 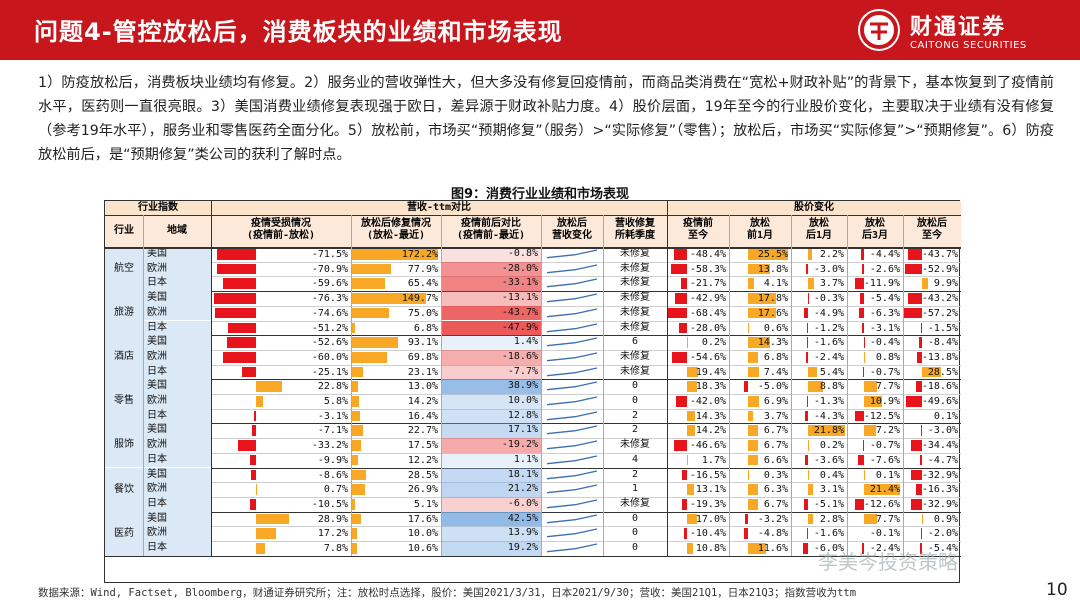 I want to click on value-text: -9.9%, so click(x=332, y=460).